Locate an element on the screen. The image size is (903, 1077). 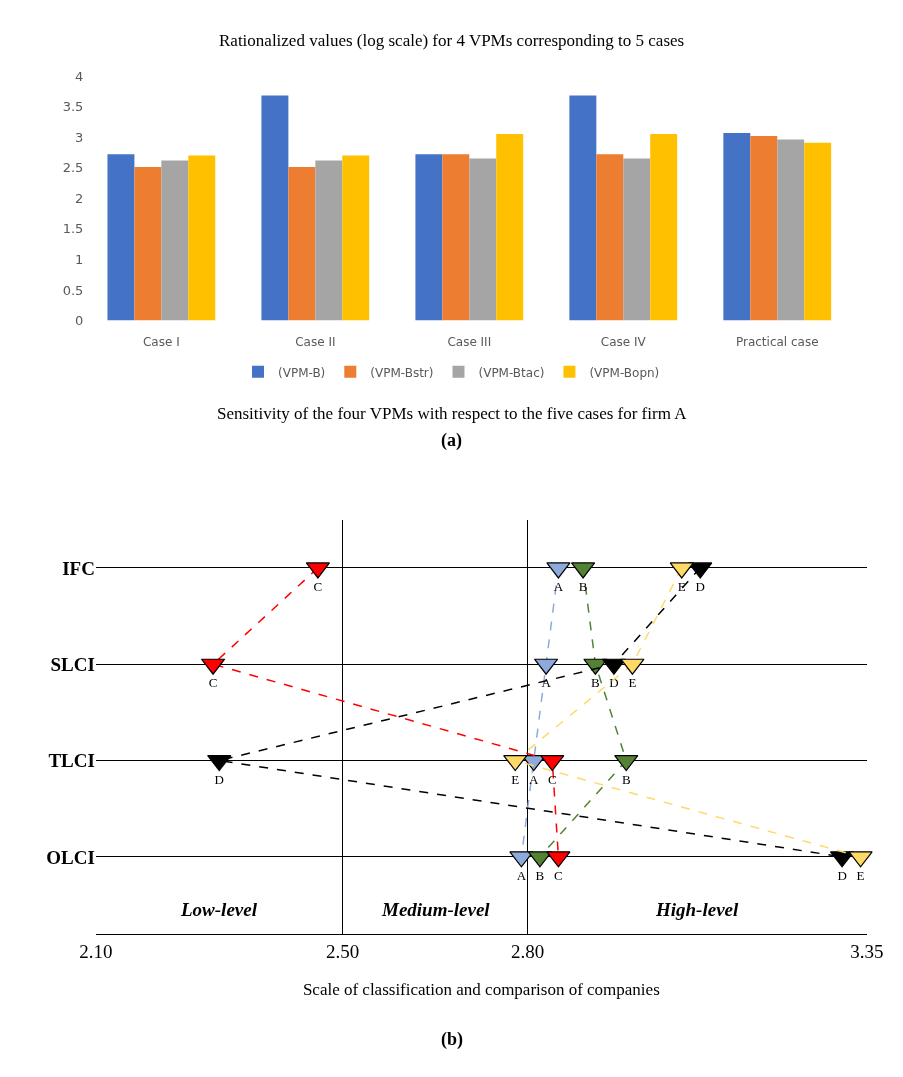
y-tick-label: OLCI is located at coordinates (70, 857).